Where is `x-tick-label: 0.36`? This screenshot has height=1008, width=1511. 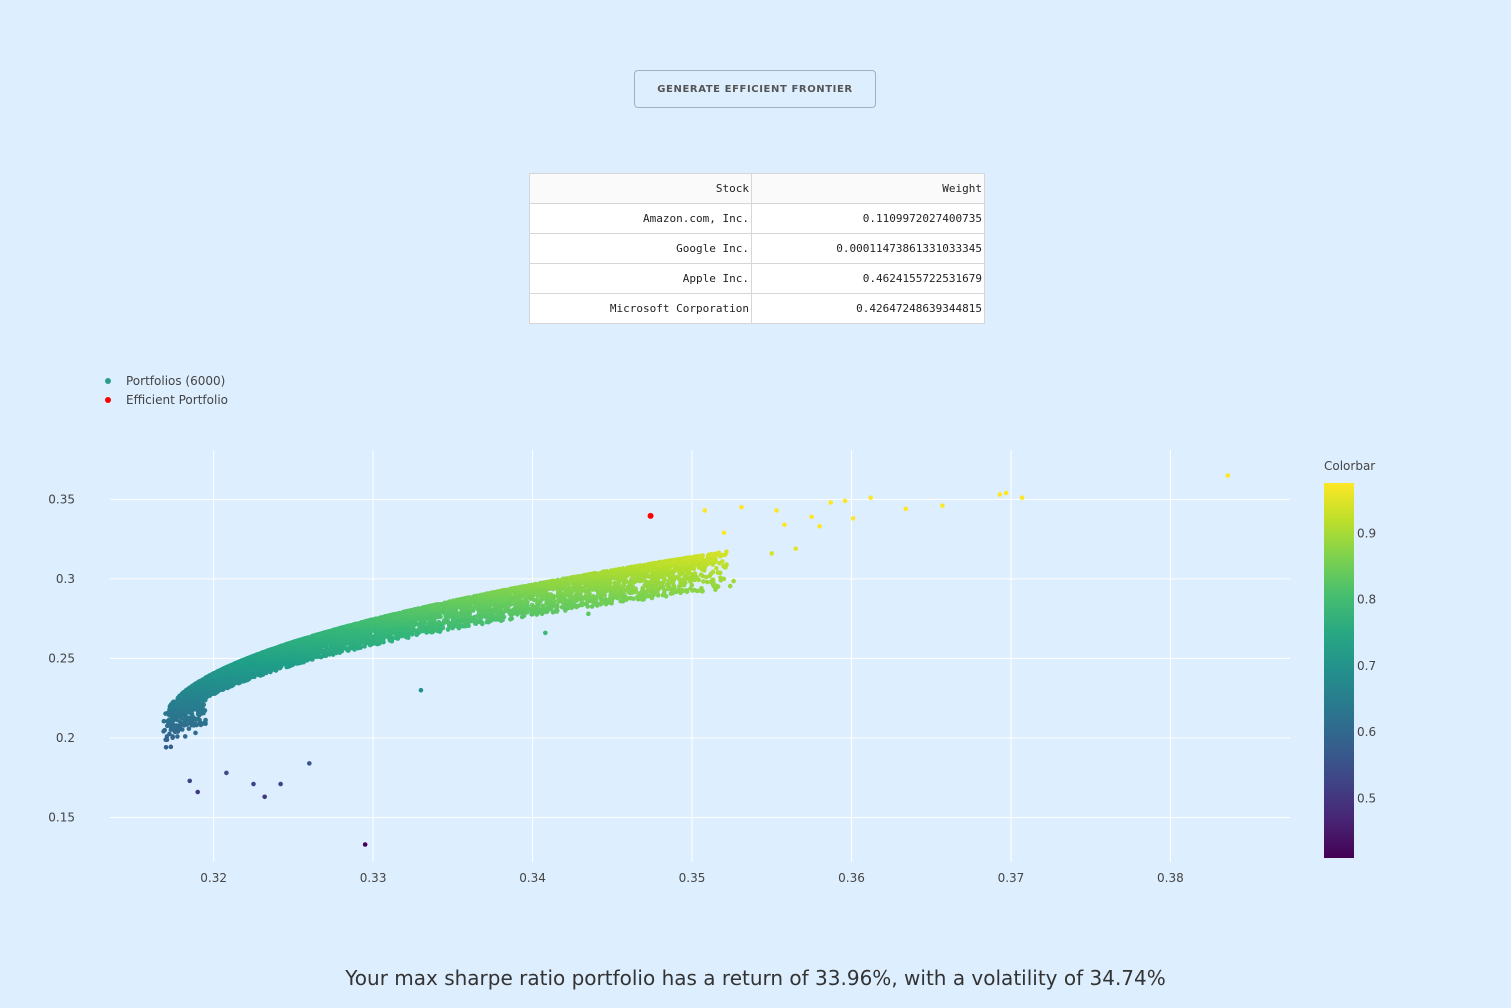
x-tick-label: 0.36 is located at coordinates (851, 878).